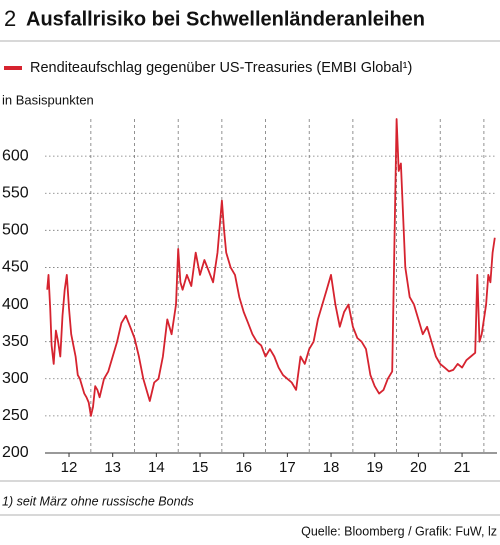 Image resolution: width=500 pixels, height=545 pixels. What do you see at coordinates (374, 467) in the screenshot?
I see `x-tick-label: 19` at bounding box center [374, 467].